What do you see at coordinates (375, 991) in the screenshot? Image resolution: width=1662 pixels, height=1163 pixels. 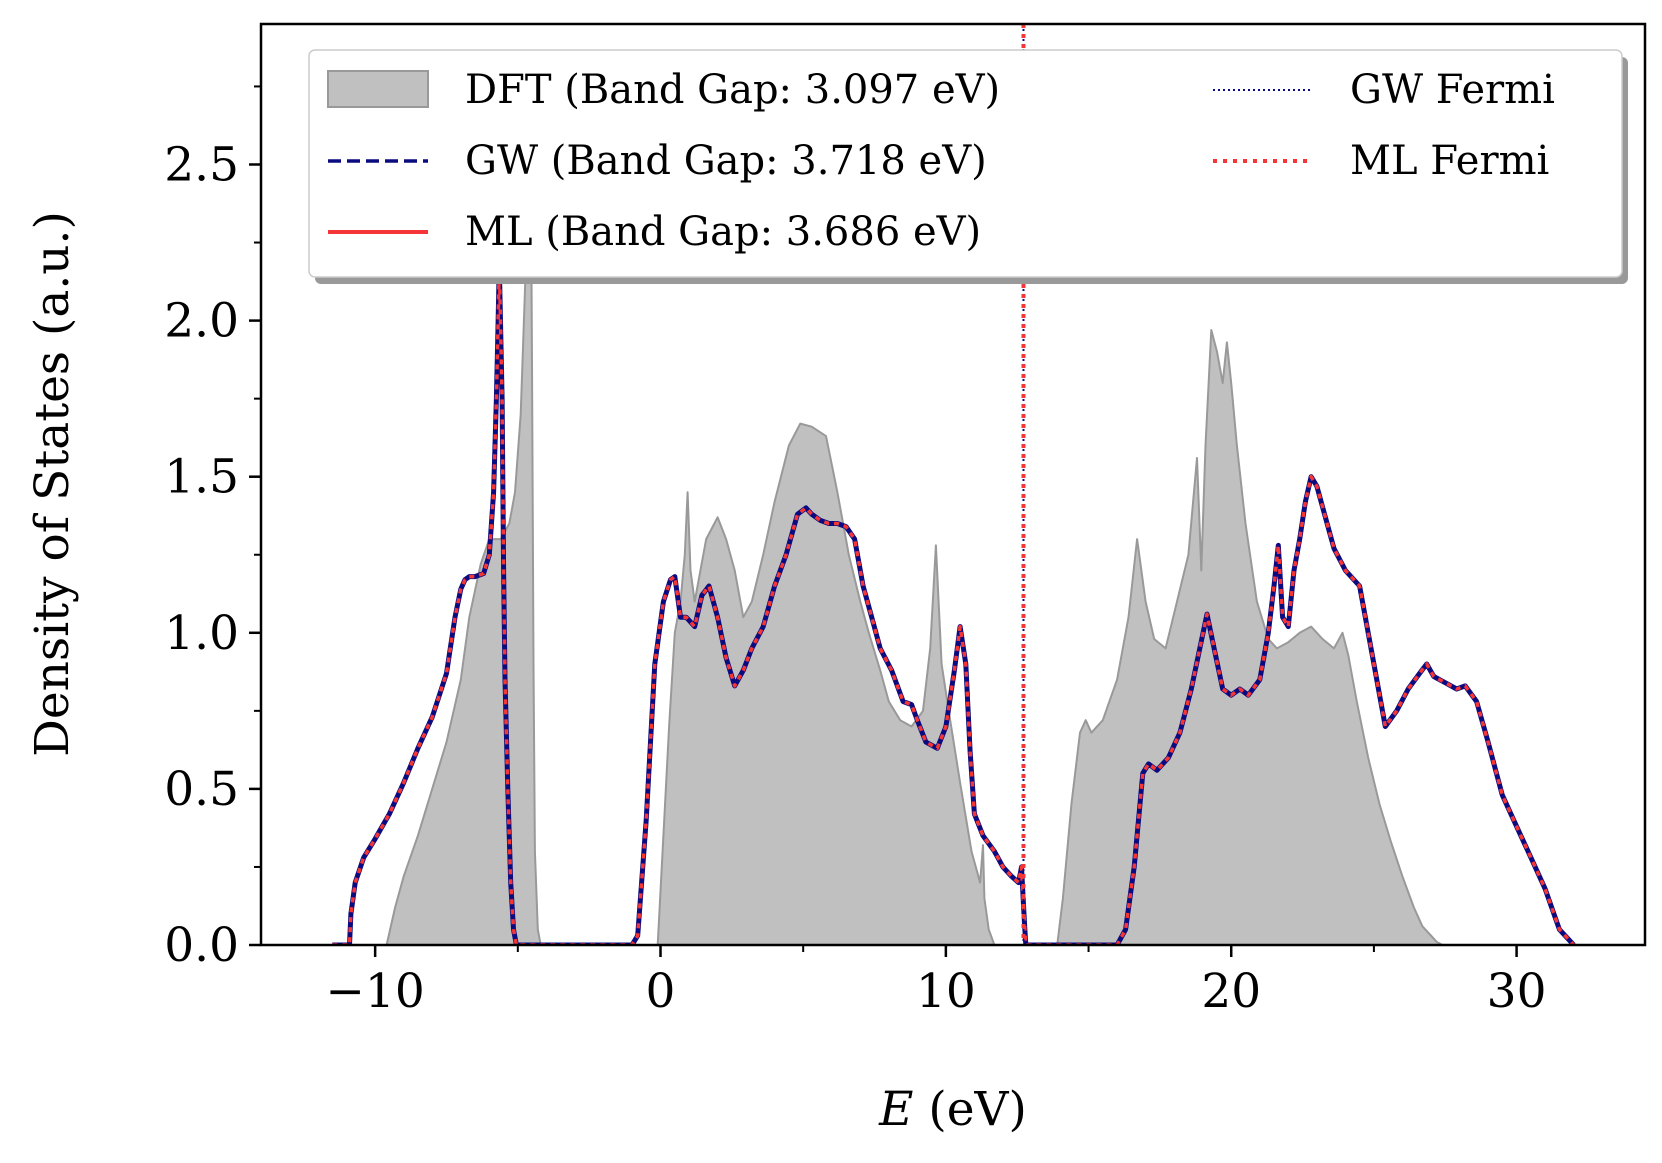 I see `x-tick-label: −10` at bounding box center [375, 991].